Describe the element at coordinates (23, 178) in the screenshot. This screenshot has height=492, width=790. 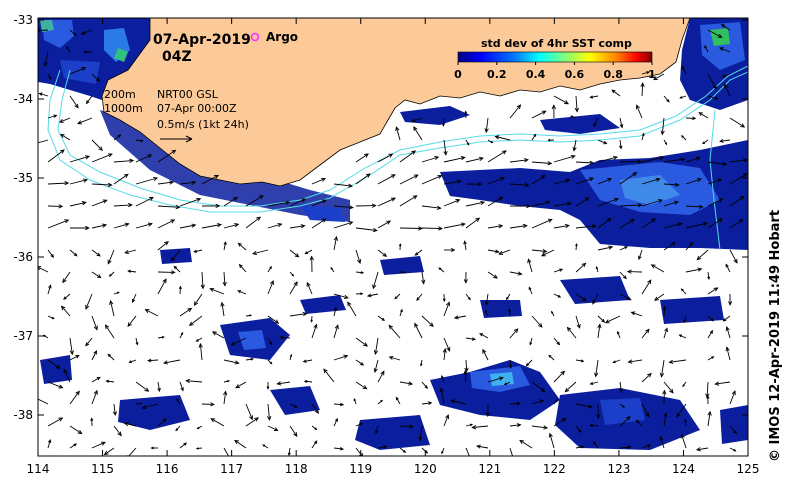
I see `y-tick-label: -35` at that location.